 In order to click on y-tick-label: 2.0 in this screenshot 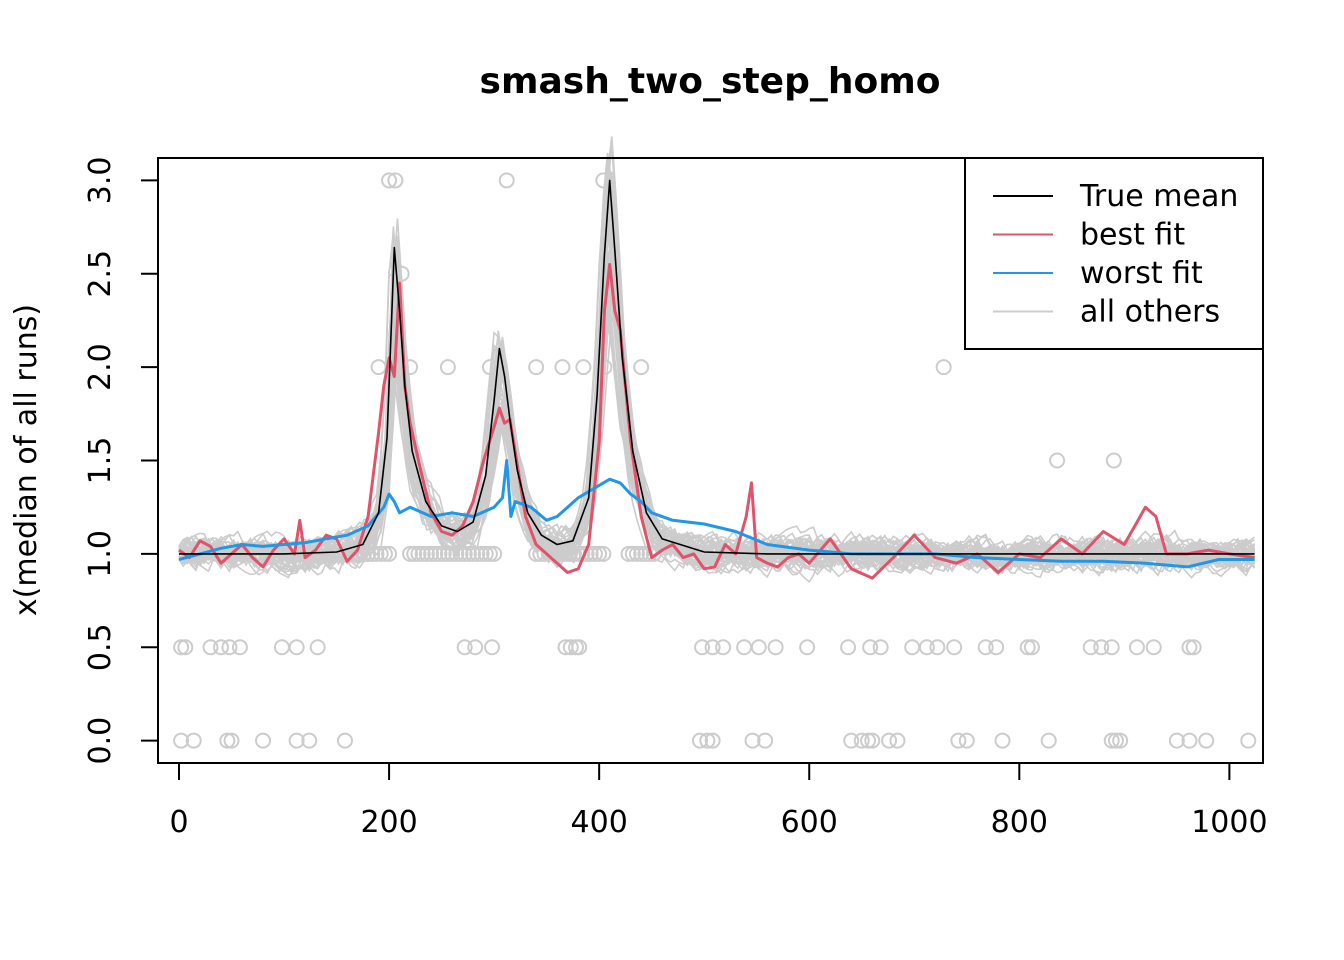, I will do `click(100, 367)`.